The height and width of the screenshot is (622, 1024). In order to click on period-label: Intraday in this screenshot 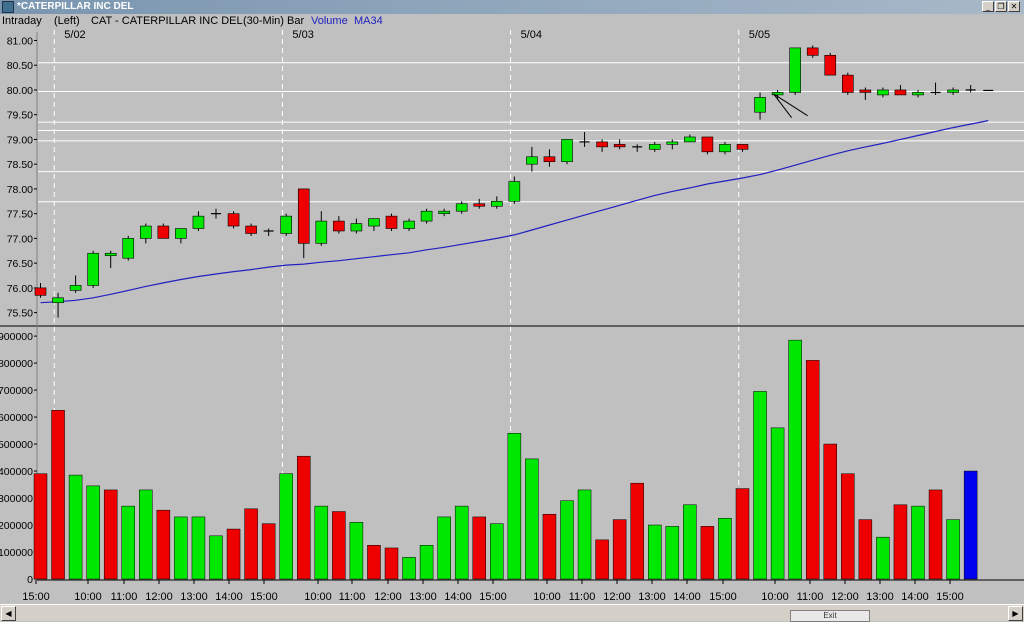, I will do `click(22, 21)`.